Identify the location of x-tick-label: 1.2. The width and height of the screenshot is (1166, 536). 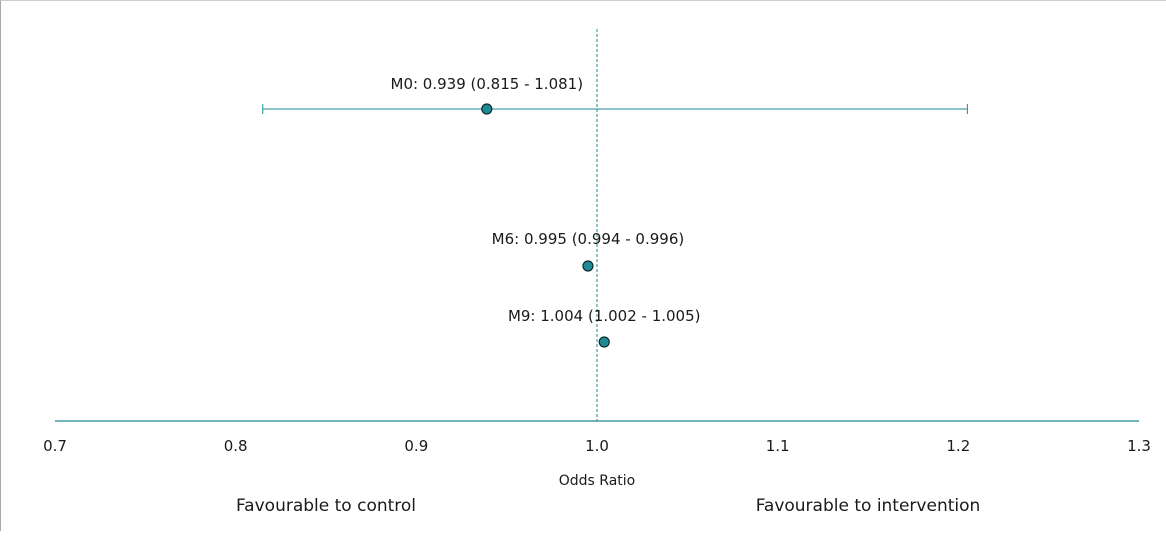
(958, 446).